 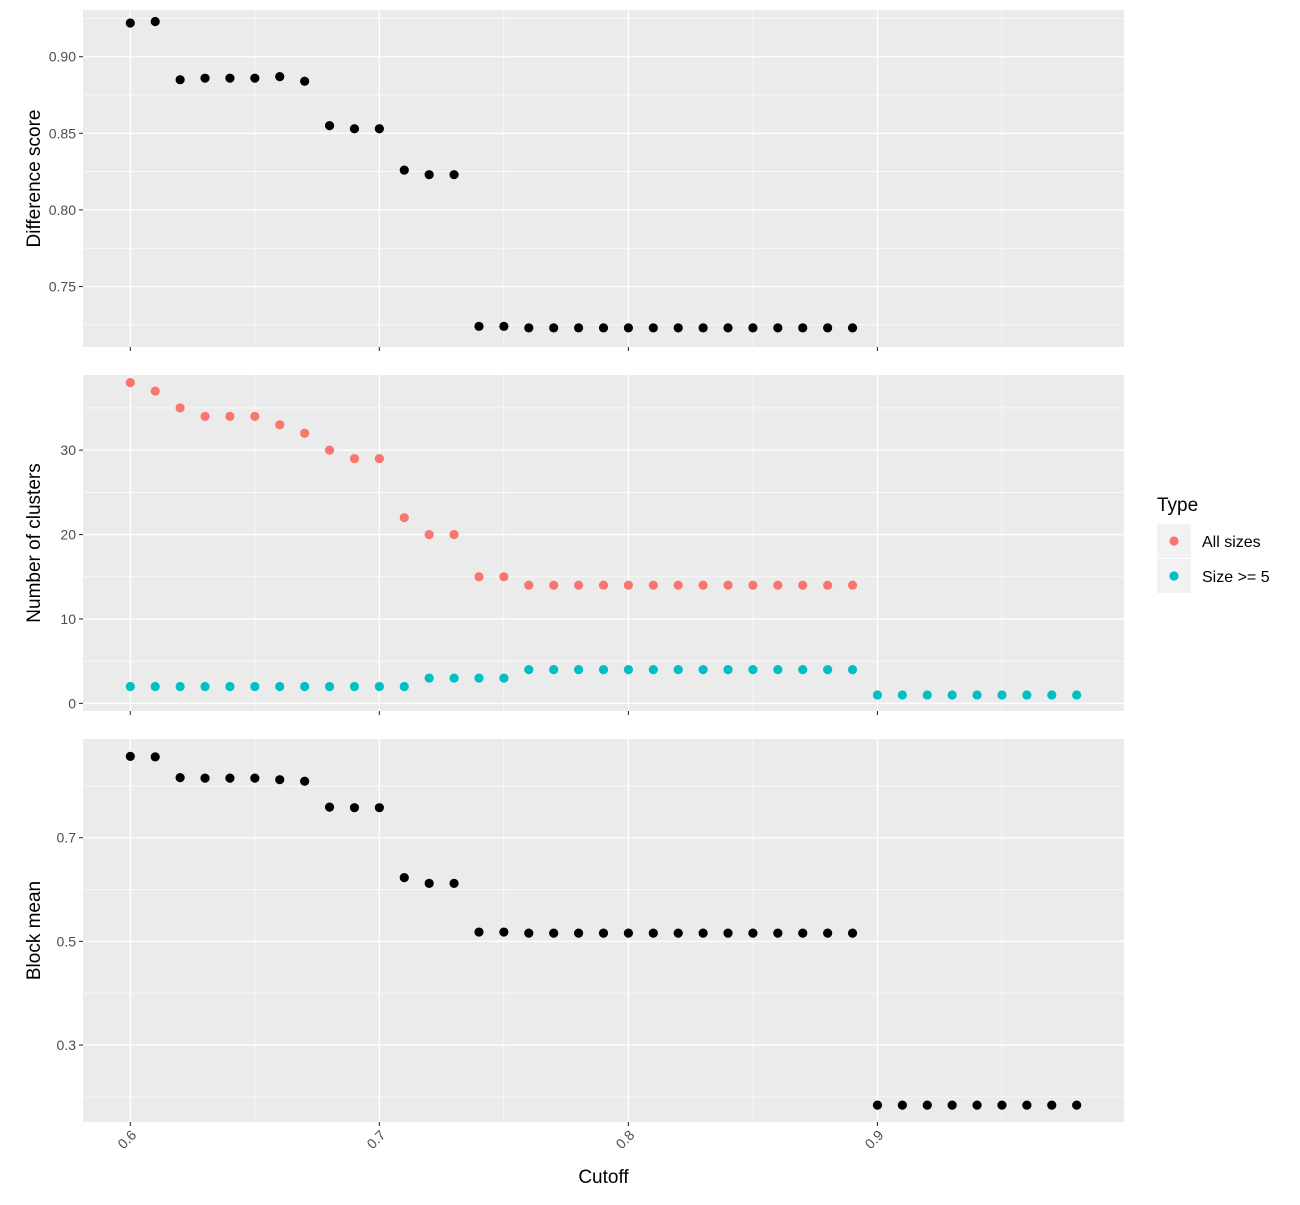 I want to click on y-tick-label: 0, so click(x=72, y=703).